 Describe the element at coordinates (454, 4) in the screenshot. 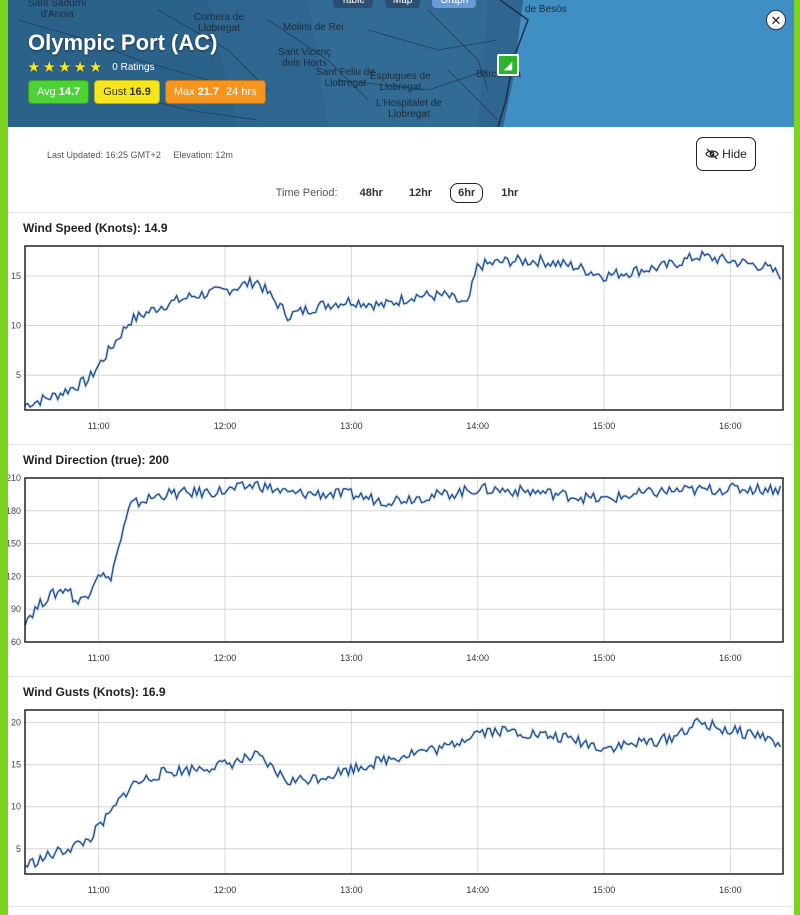

I see `tab-graph: Graph` at that location.